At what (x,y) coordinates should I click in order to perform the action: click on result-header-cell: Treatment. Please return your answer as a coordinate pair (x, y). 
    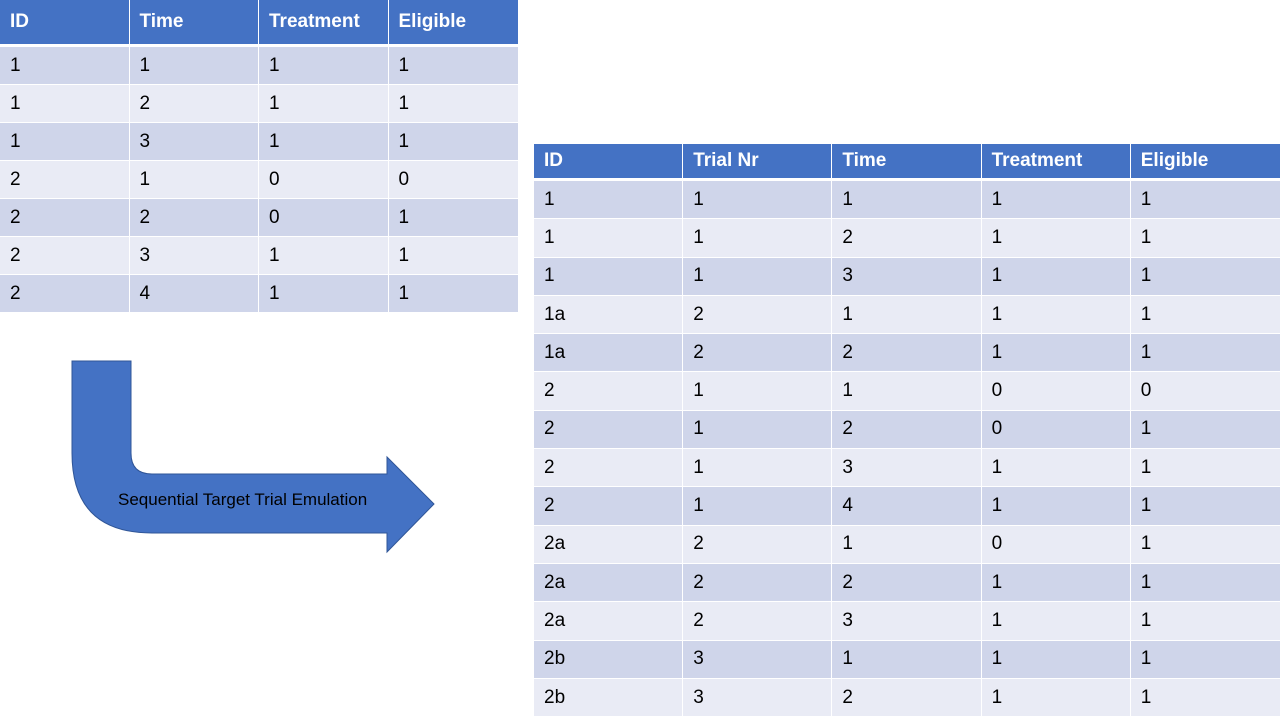
    Looking at the image, I should click on (1056, 162).